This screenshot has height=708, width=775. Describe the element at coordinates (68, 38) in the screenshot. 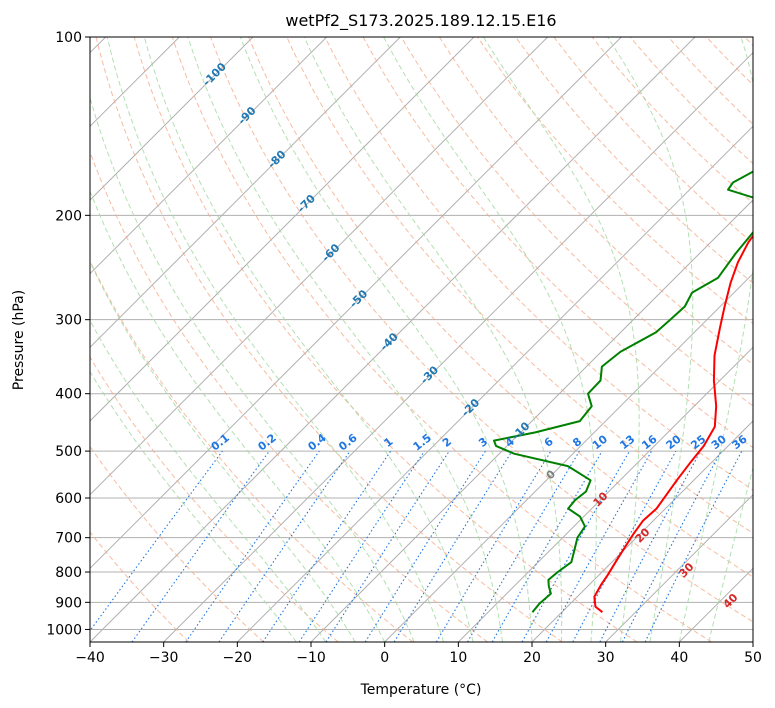

I see `y-tick-label: 100` at that location.